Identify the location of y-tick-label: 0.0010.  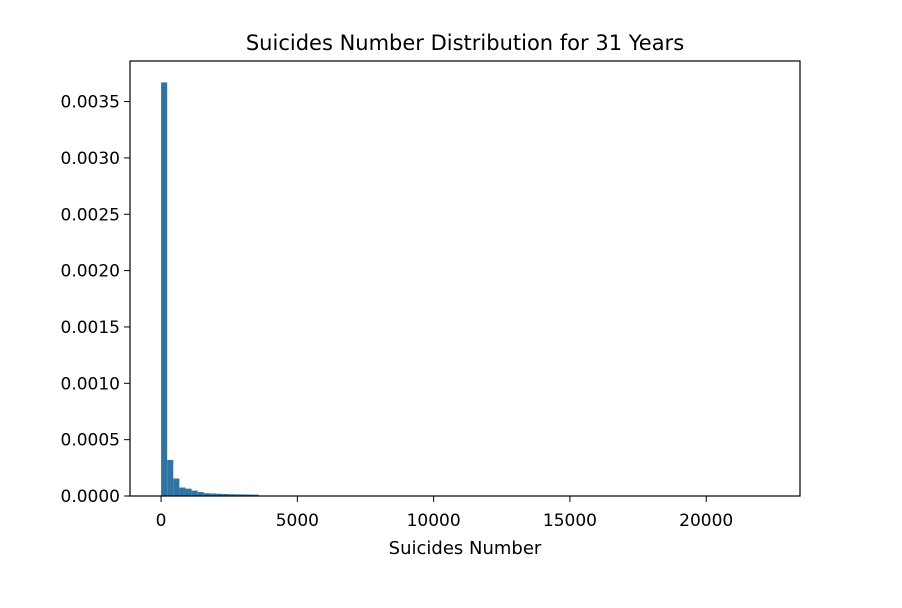
(90, 384).